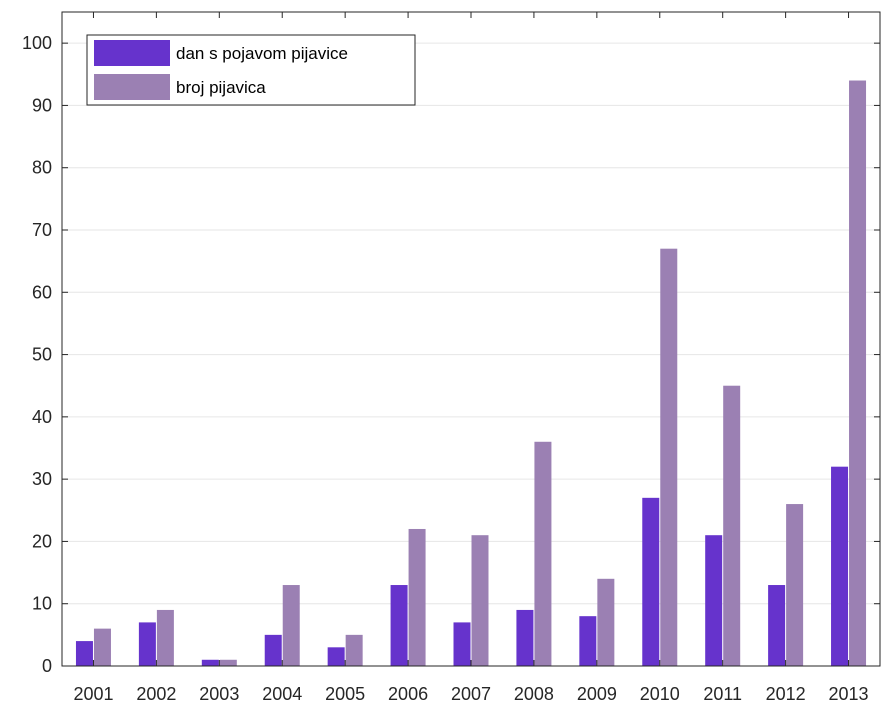 The width and height of the screenshot is (883, 708). Describe the element at coordinates (47, 666) in the screenshot. I see `y-tick-label: 0` at that location.